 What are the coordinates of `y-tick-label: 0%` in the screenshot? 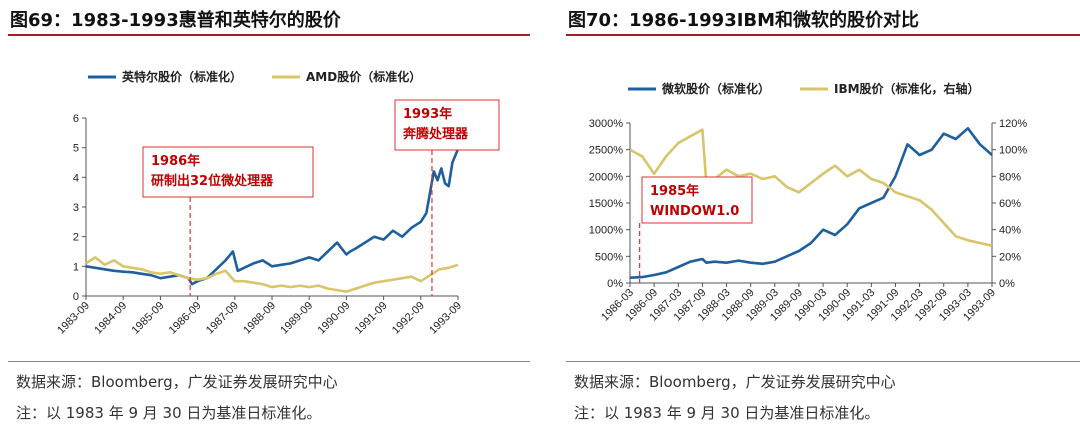 It's located at (615, 284).